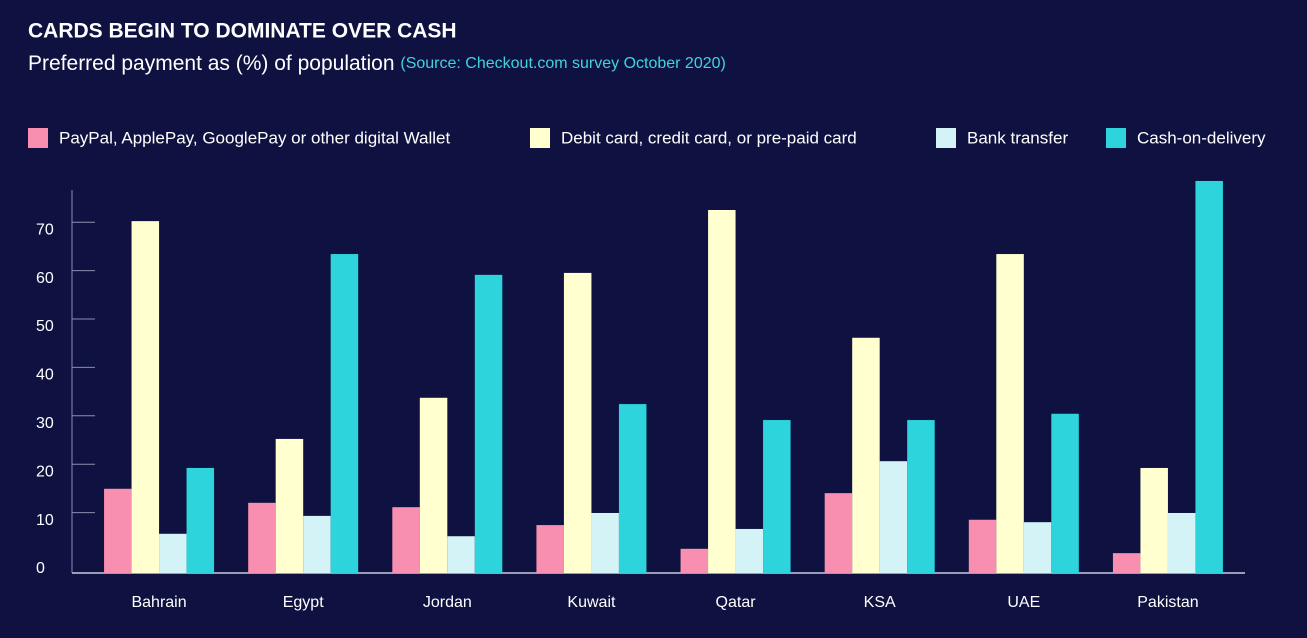 This screenshot has height=638, width=1307. What do you see at coordinates (880, 602) in the screenshot?
I see `x-tick-label: KSA` at bounding box center [880, 602].